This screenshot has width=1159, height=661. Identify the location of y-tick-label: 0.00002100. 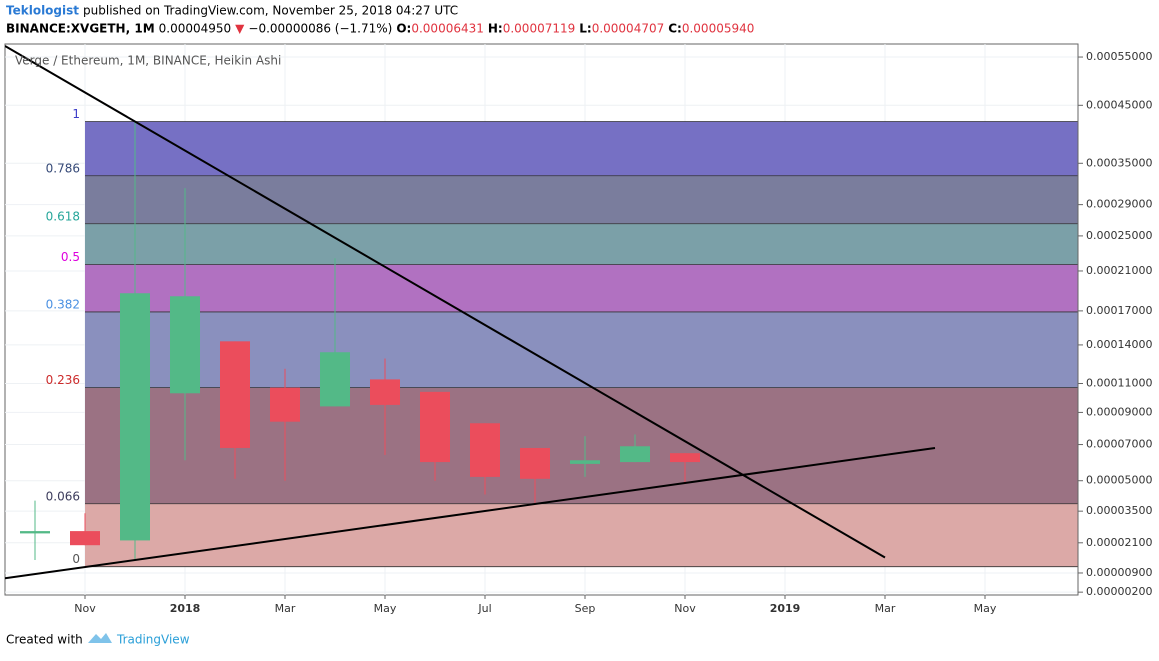
(1119, 542).